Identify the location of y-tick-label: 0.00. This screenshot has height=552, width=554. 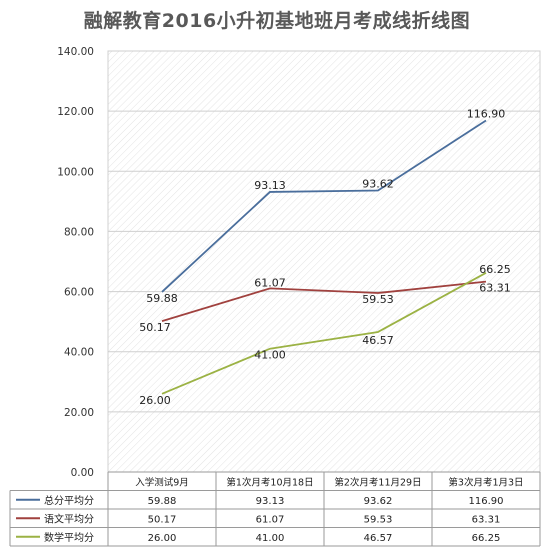
(82, 473).